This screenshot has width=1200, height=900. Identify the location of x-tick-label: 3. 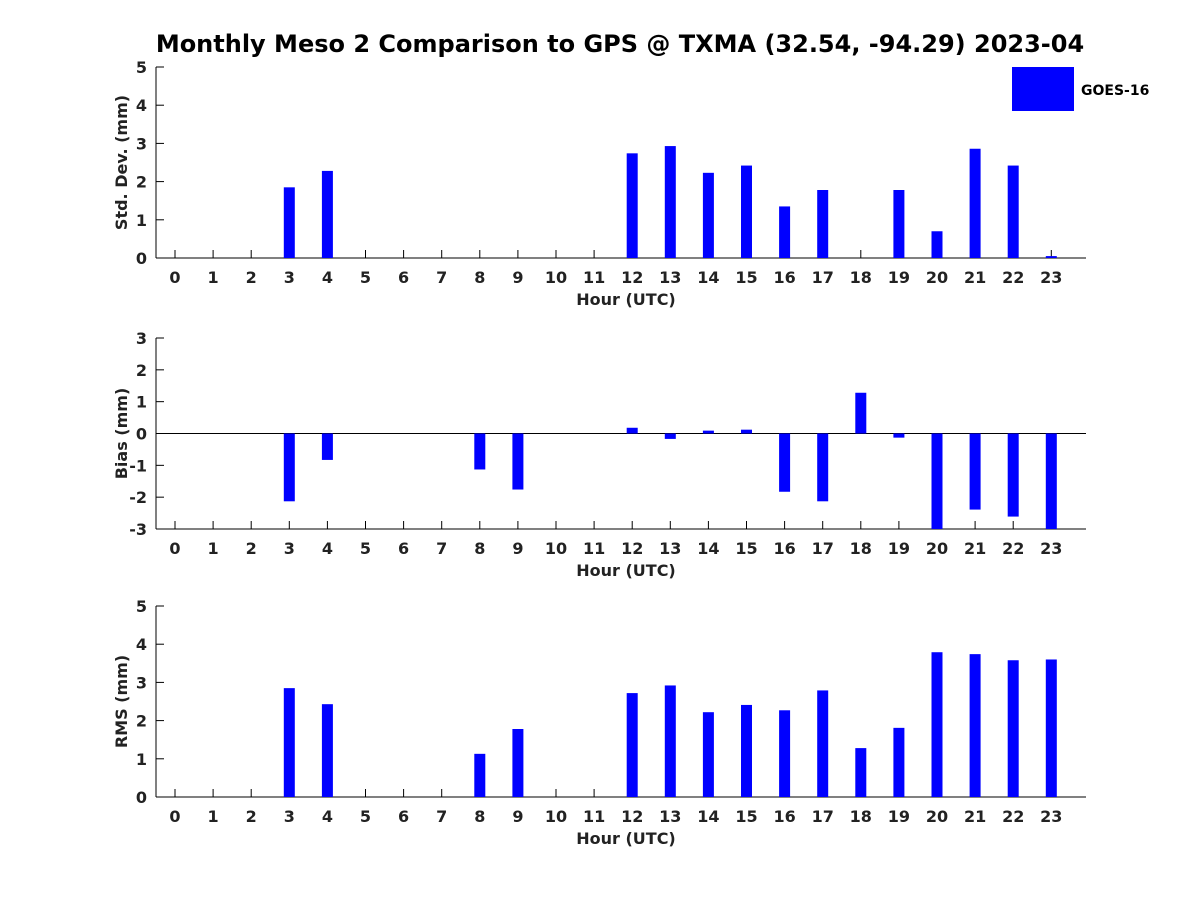
(289, 277).